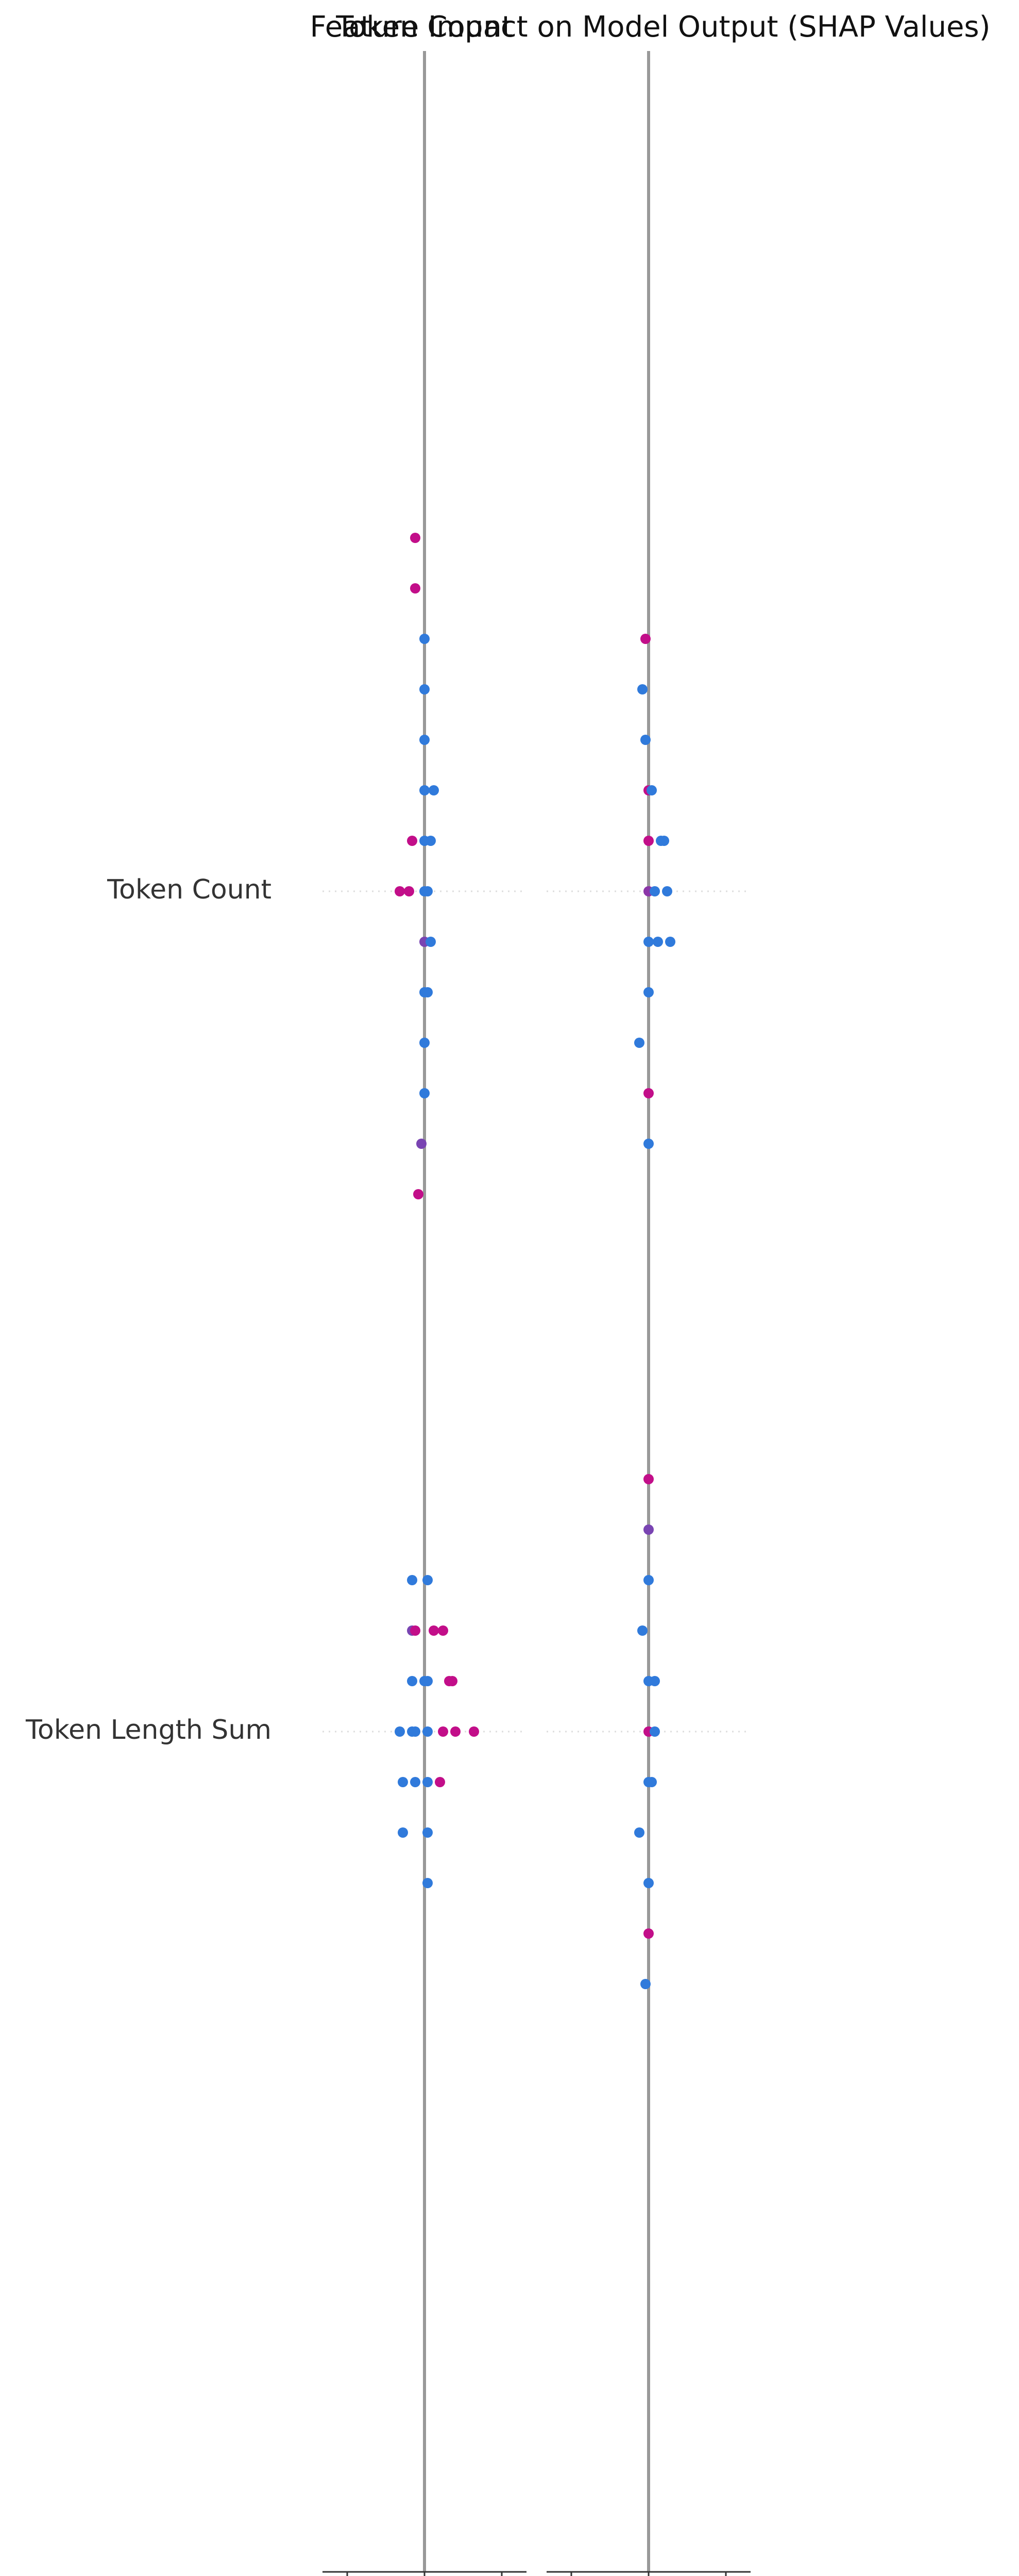  What do you see at coordinates (148, 1730) in the screenshot?
I see `feature-label: Token Length Sum` at bounding box center [148, 1730].